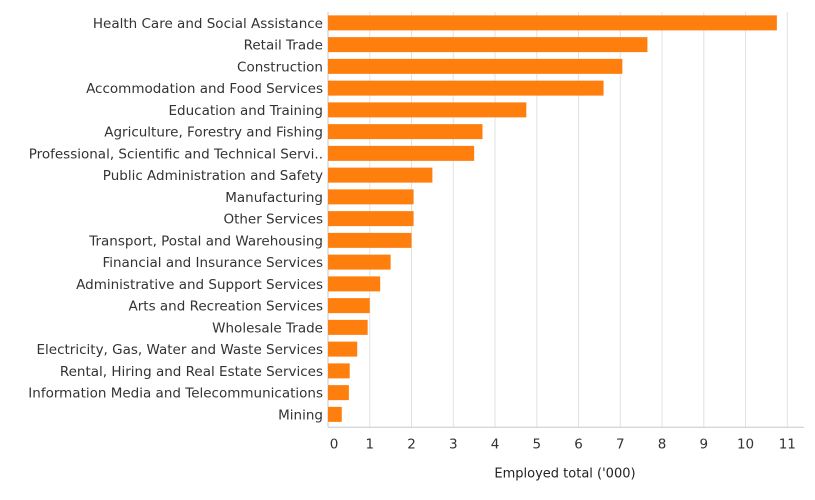 This screenshot has height=500, width=815. Describe the element at coordinates (205, 241) in the screenshot. I see `category-label: Transport, Postal and Warehousing` at that location.